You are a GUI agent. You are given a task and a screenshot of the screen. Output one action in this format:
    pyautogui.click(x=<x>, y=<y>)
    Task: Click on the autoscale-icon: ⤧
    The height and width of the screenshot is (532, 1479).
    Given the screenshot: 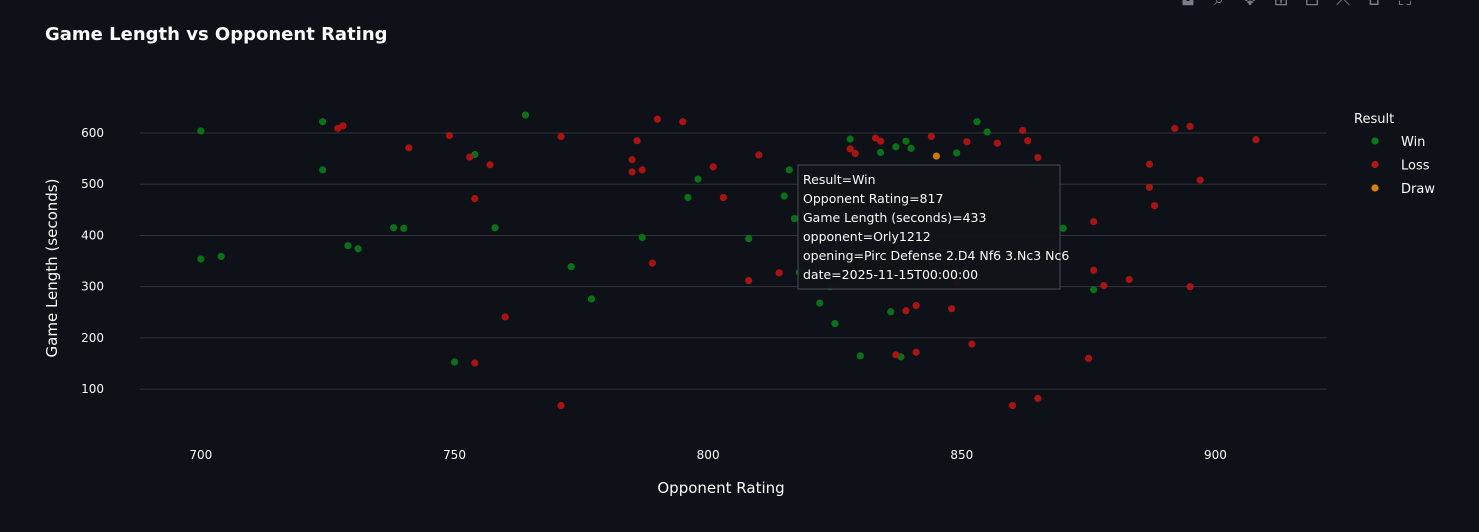 What is the action you would take?
    pyautogui.click(x=1343, y=6)
    